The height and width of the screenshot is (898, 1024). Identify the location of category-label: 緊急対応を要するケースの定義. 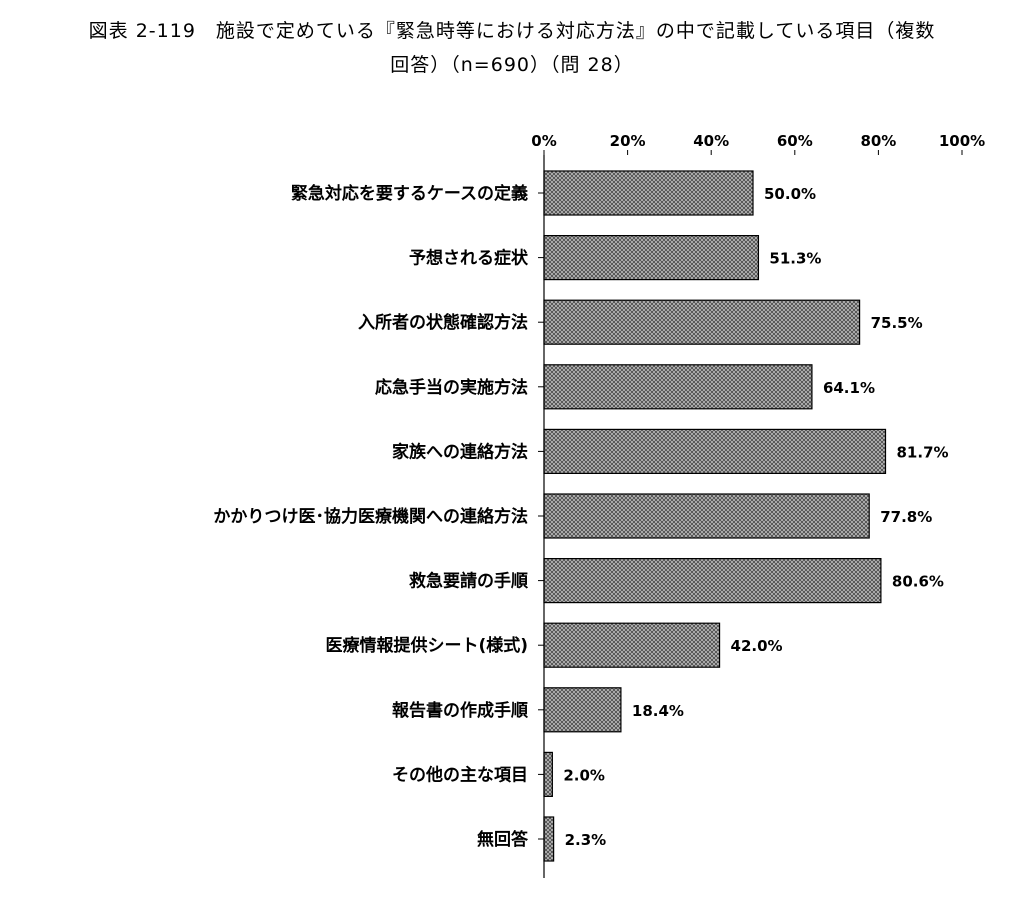
(409, 193).